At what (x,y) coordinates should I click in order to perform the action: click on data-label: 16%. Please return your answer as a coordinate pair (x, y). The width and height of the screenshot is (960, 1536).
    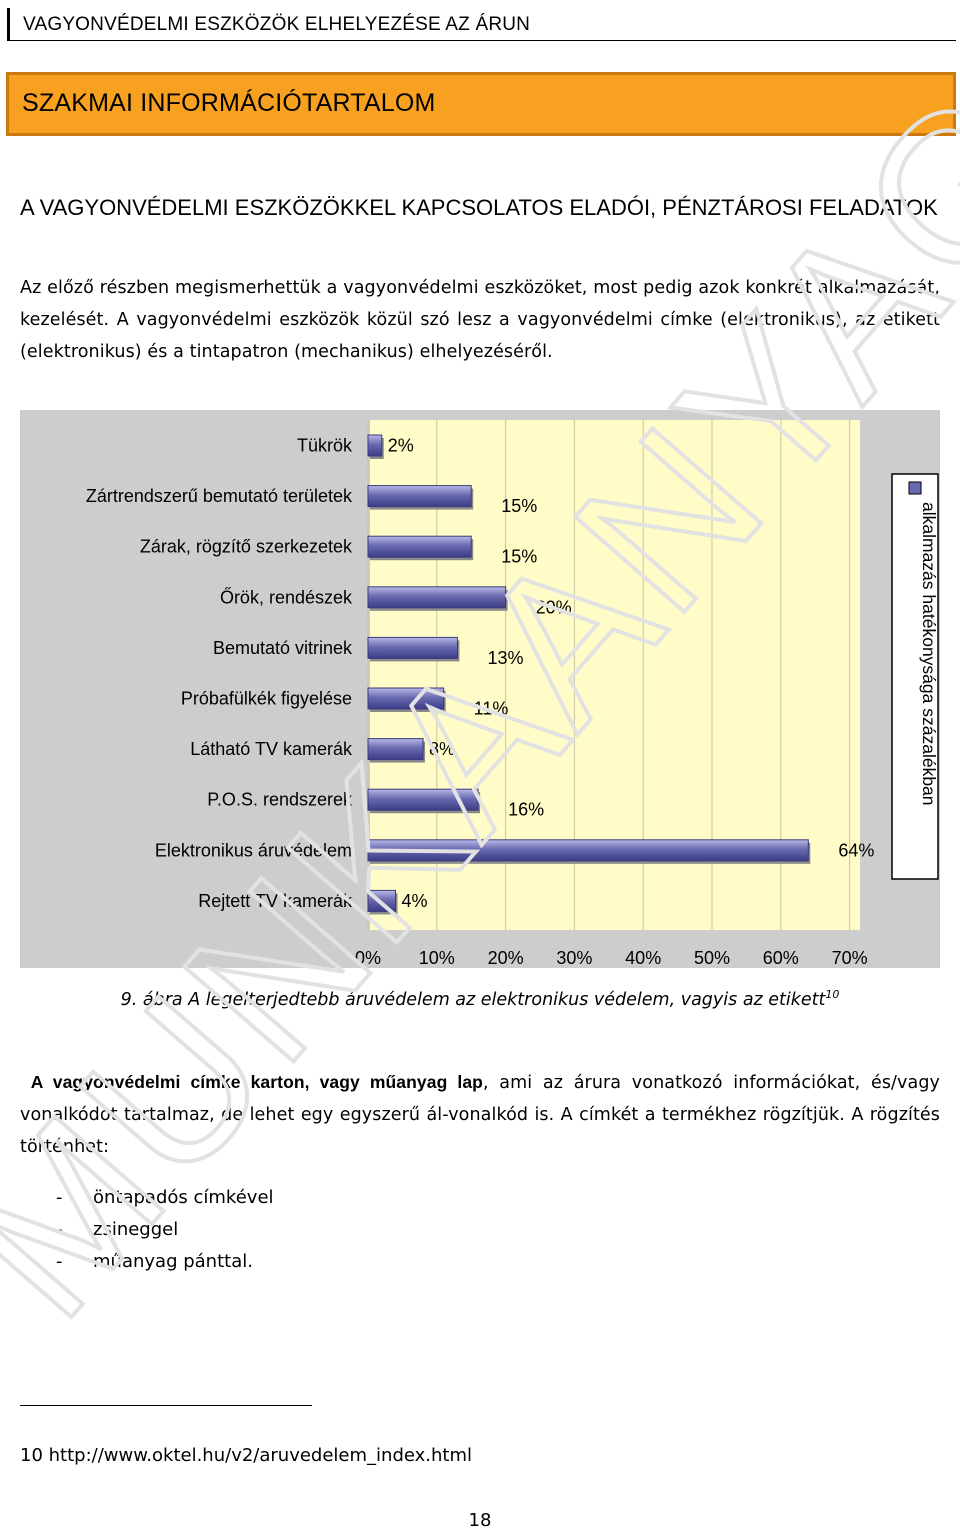
    Looking at the image, I should click on (526, 810).